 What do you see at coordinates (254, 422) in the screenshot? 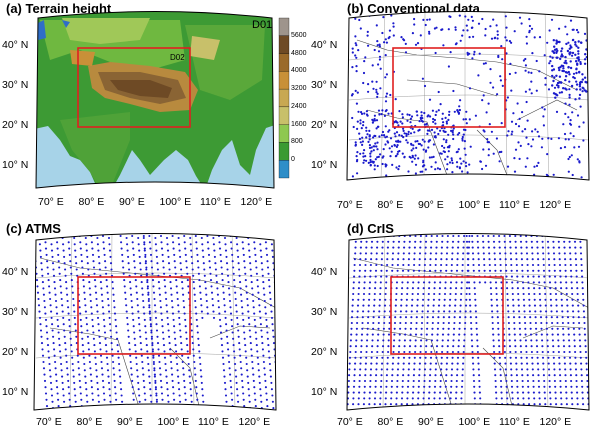
I see `lon-tick-label: 120° E` at bounding box center [254, 422].